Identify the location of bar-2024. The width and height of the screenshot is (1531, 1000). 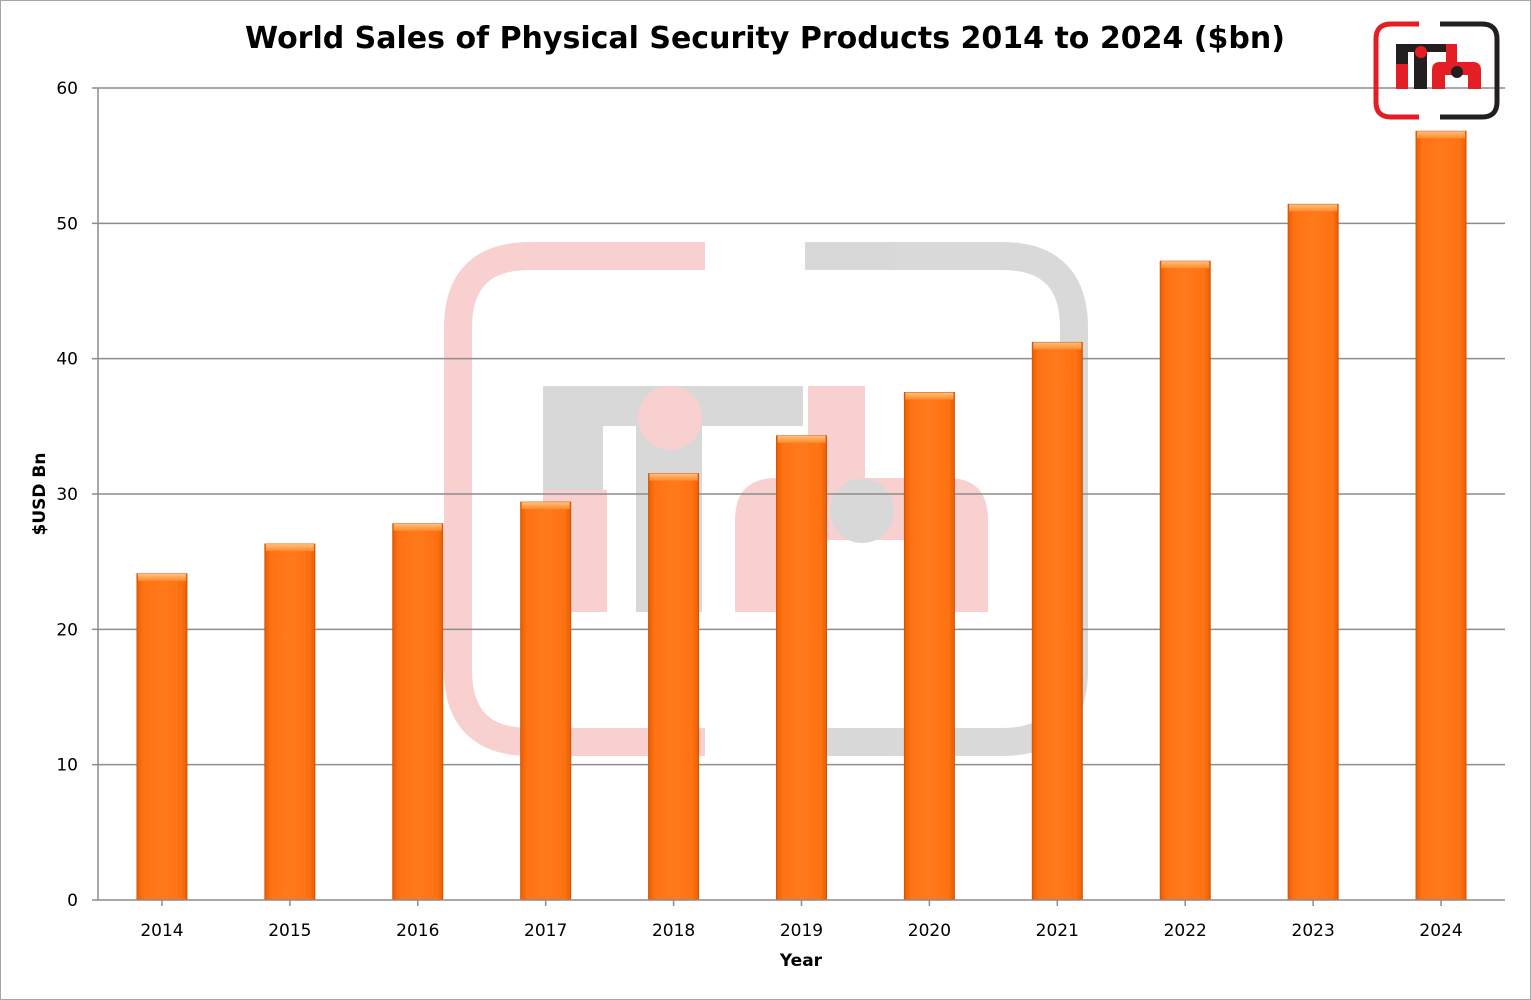
(1441, 515).